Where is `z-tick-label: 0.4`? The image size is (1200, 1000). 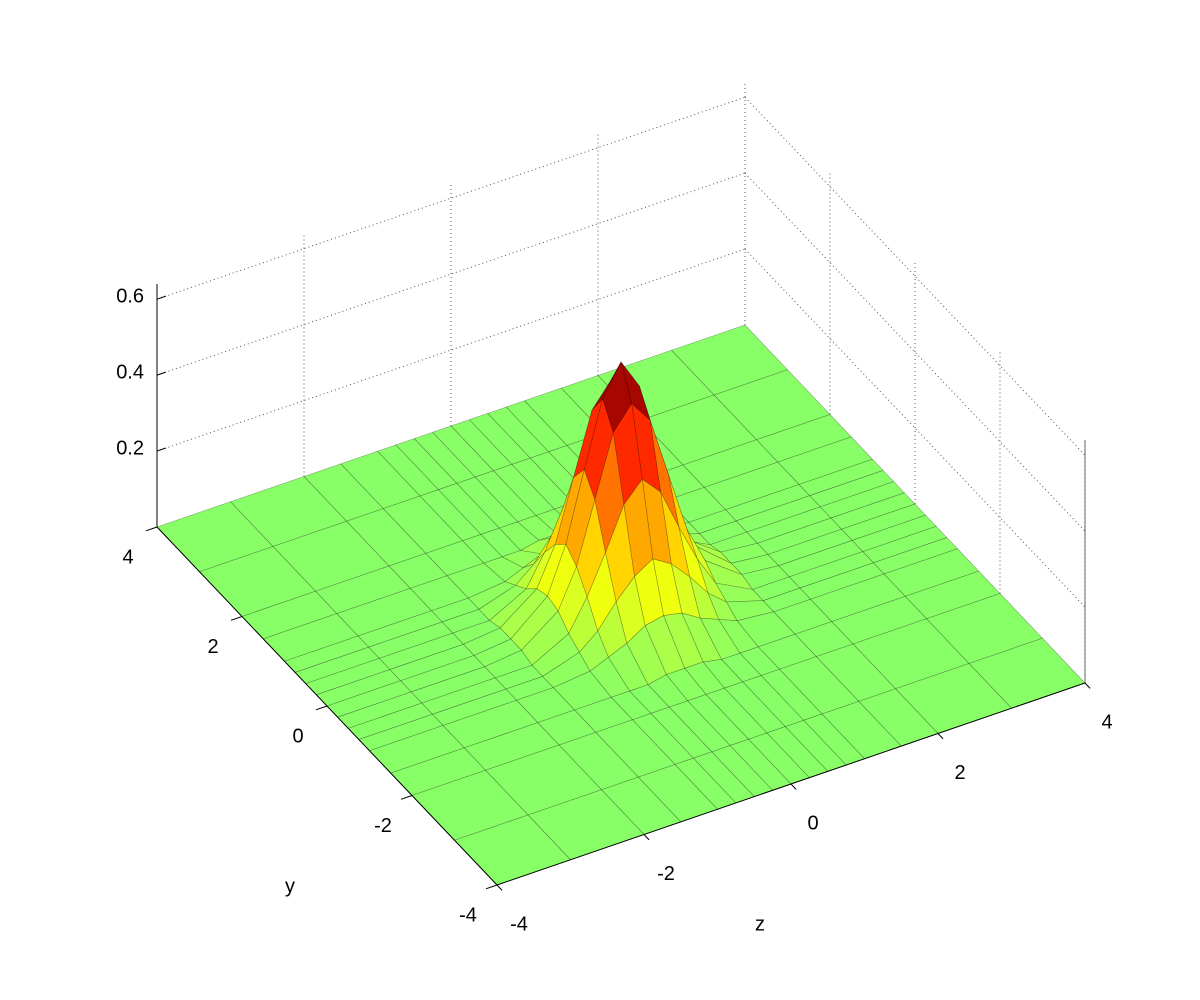 z-tick-label: 0.4 is located at coordinates (130, 372).